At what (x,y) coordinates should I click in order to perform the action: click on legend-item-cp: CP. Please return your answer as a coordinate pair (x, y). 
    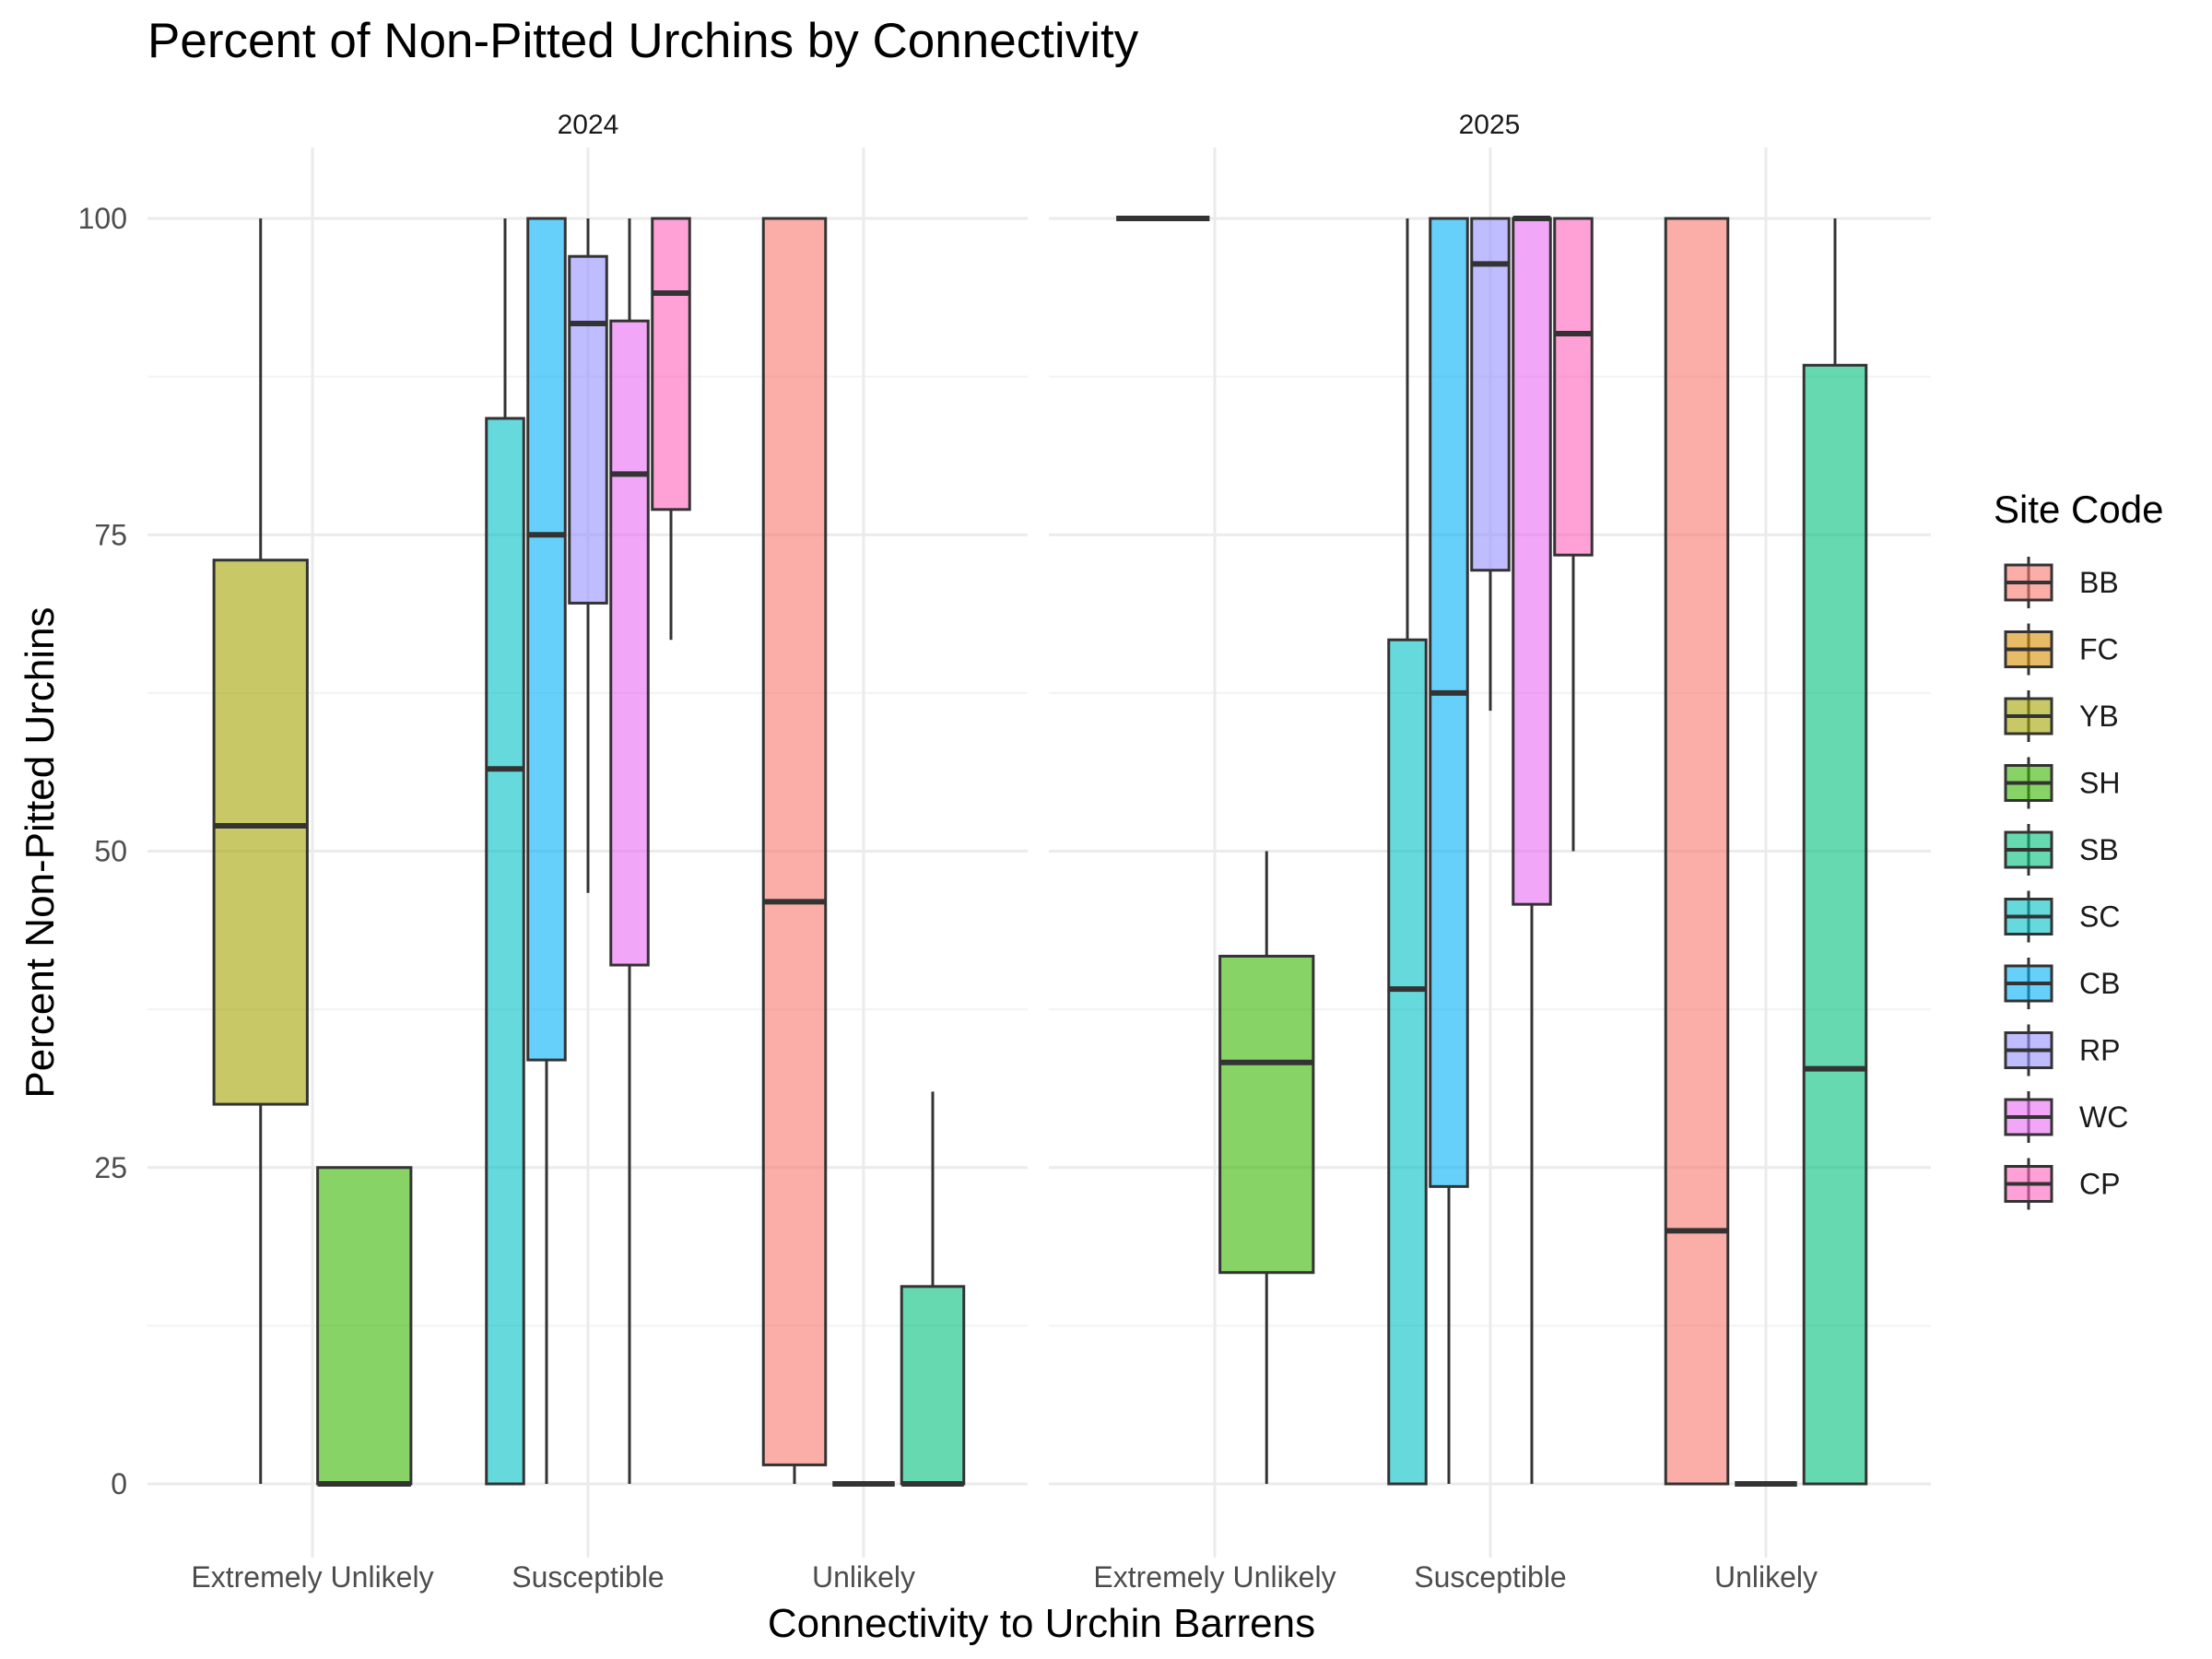
    Looking at the image, I should click on (2062, 1184).